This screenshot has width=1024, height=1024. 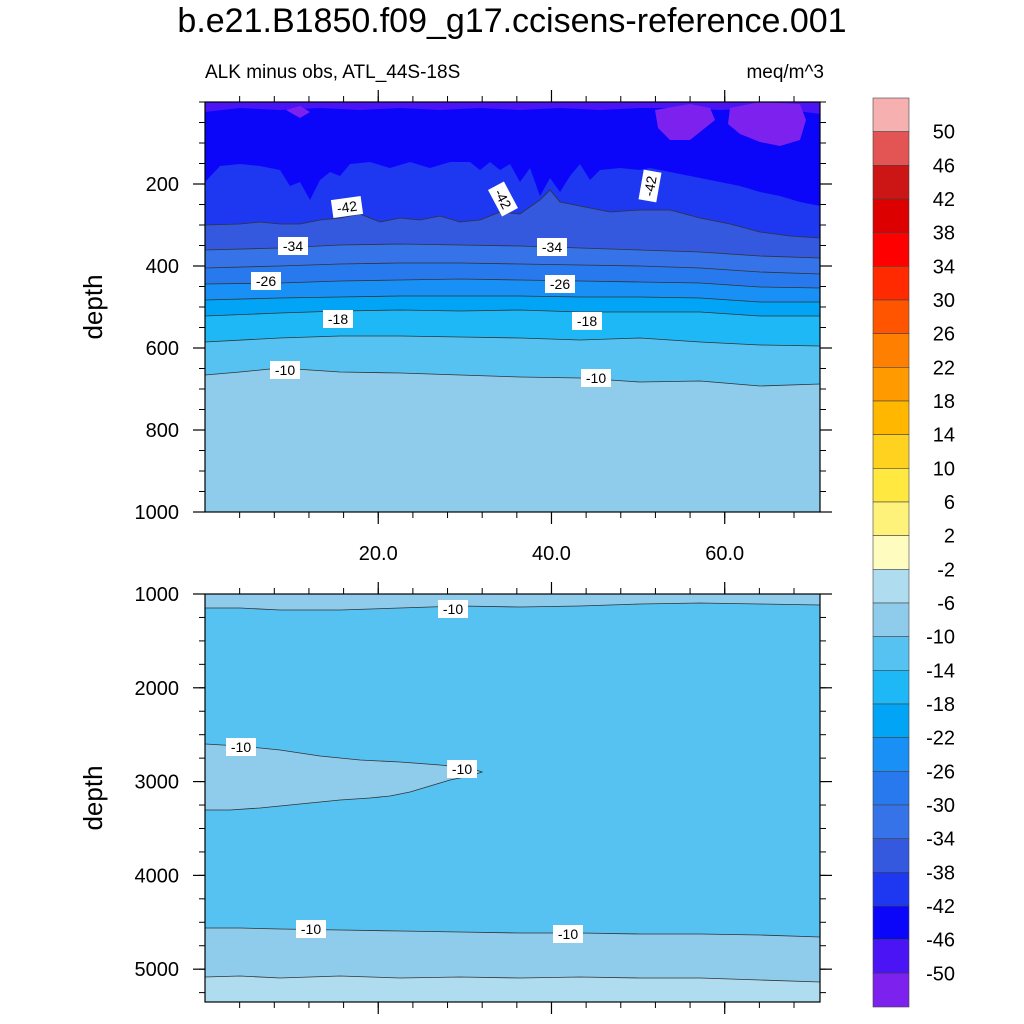 I want to click on colorbar-label: -18, so click(x=940, y=705).